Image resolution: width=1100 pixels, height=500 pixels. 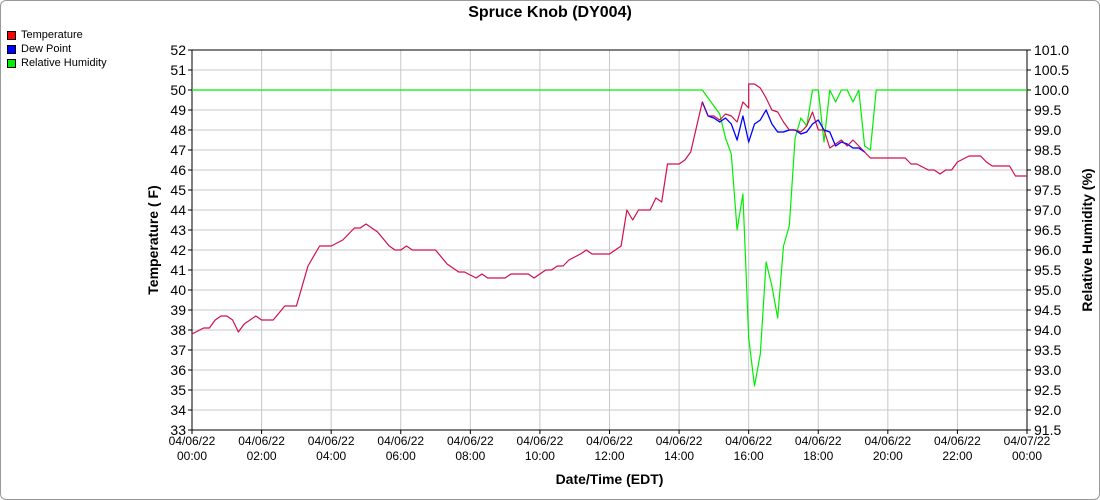 I want to click on y2-tick-label: 96.5, so click(x=1047, y=230).